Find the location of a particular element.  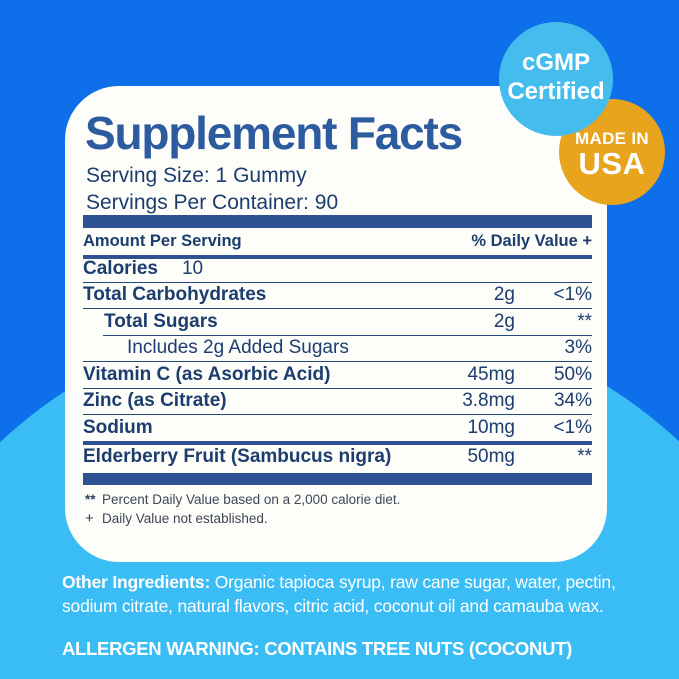

row-label: Includes 2g Added Sugars is located at coordinates (238, 348).